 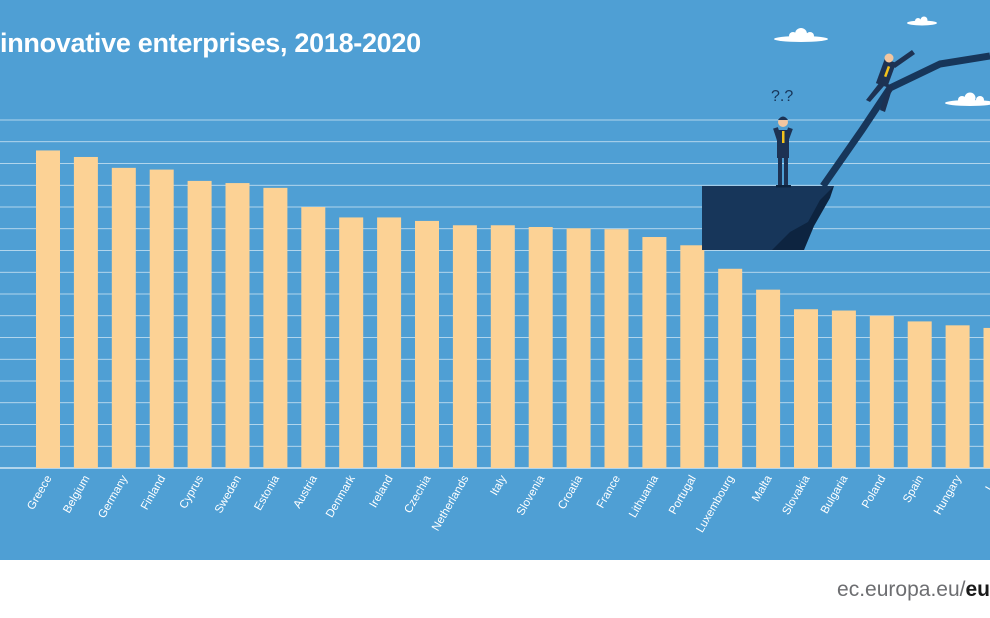 I want to click on bar-sweden, so click(x=237, y=325).